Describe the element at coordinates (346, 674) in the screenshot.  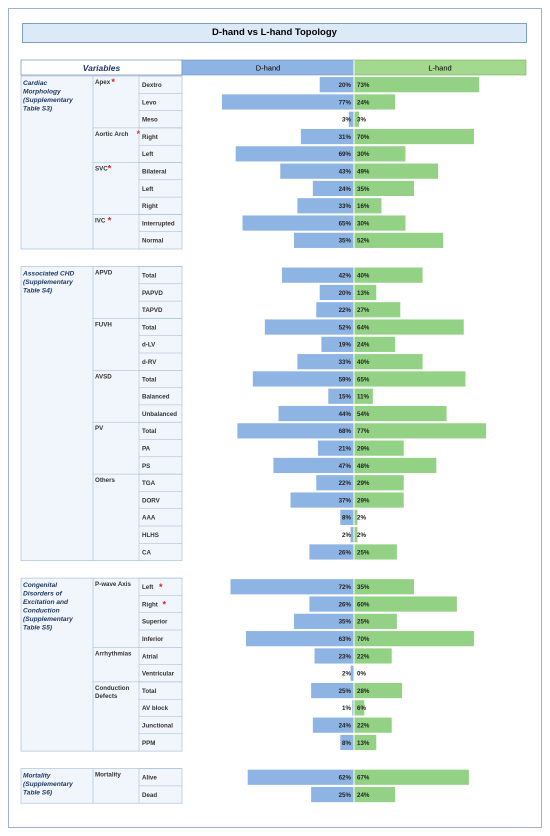
I see `value-label-d-hand: 2%` at that location.